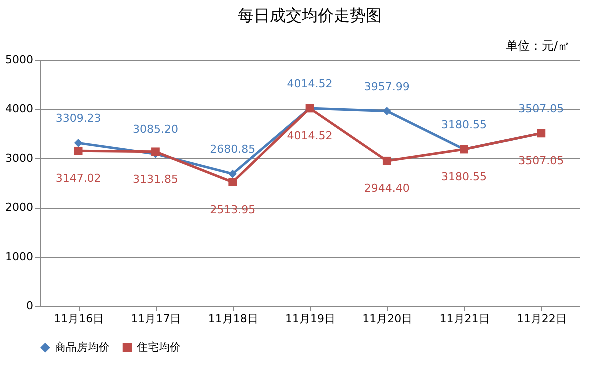  I want to click on text: 单位：元/㎡, so click(538, 46).